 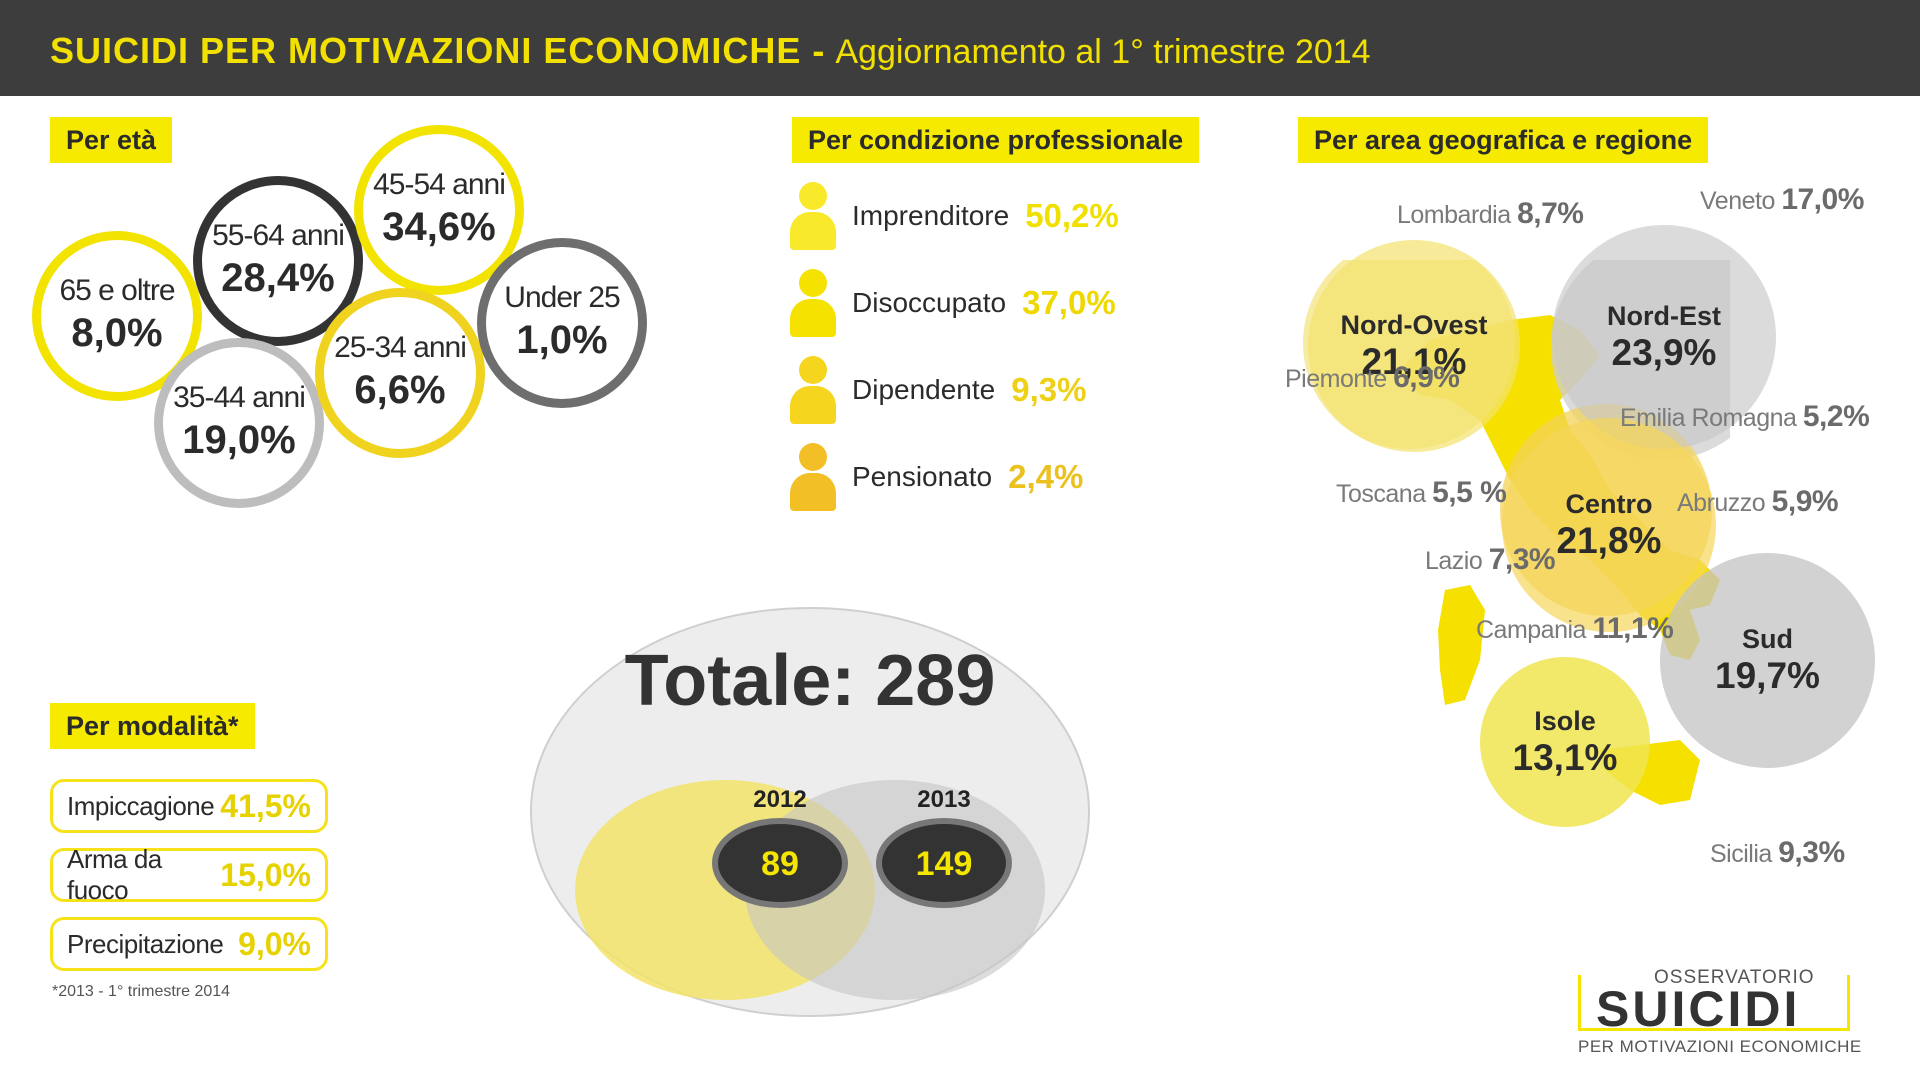 What do you see at coordinates (810, 681) in the screenshot?
I see `total-title: Totale: 289` at bounding box center [810, 681].